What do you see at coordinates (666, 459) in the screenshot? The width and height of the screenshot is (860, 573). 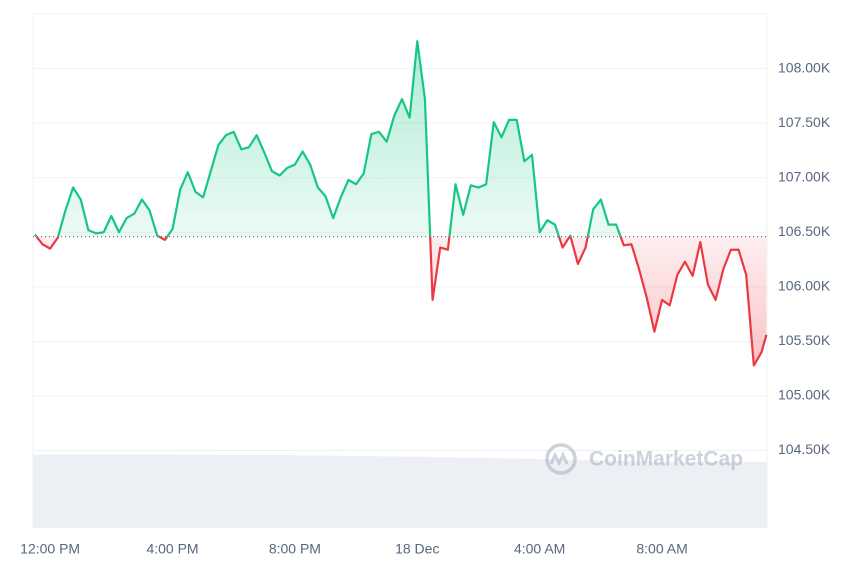 I see `watermark-text: CoinMarketCap` at bounding box center [666, 459].